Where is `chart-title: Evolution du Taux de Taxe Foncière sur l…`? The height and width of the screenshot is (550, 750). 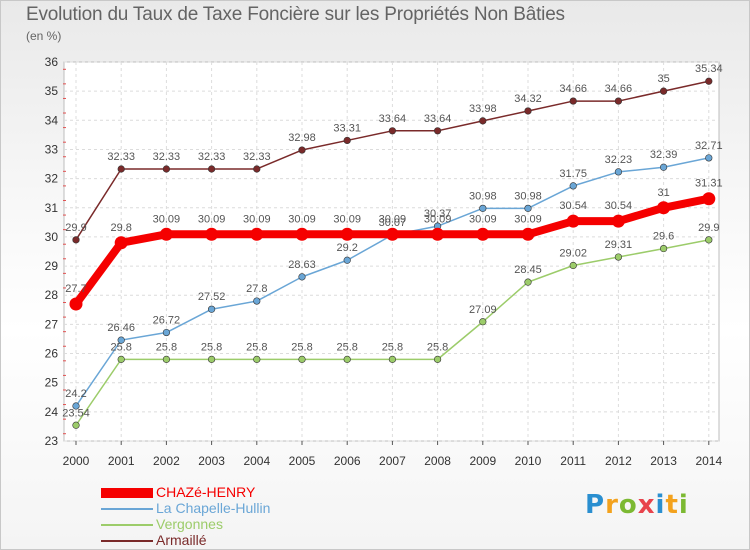 chart-title: Evolution du Taux de Taxe Foncière sur l… is located at coordinates (295, 14).